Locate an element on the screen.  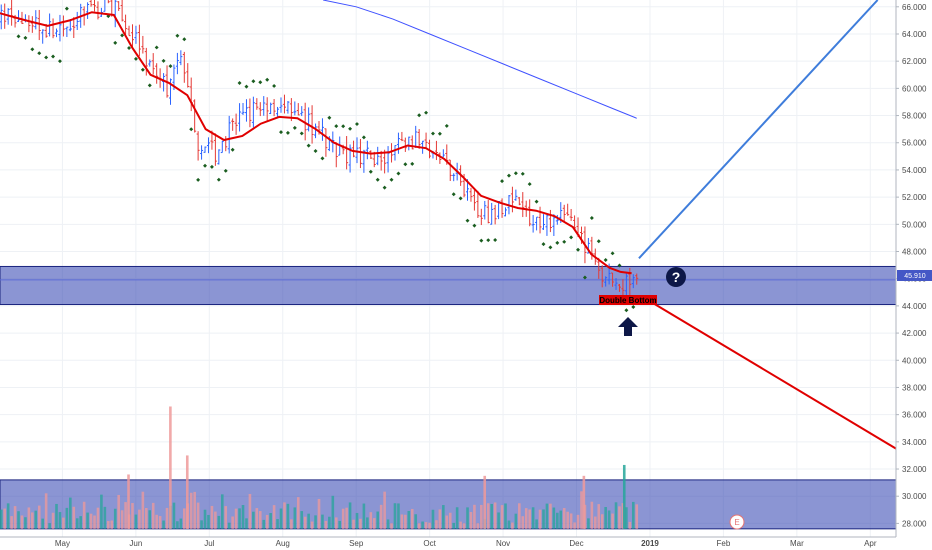
y-tick-label: 62.000 is located at coordinates (914, 61).